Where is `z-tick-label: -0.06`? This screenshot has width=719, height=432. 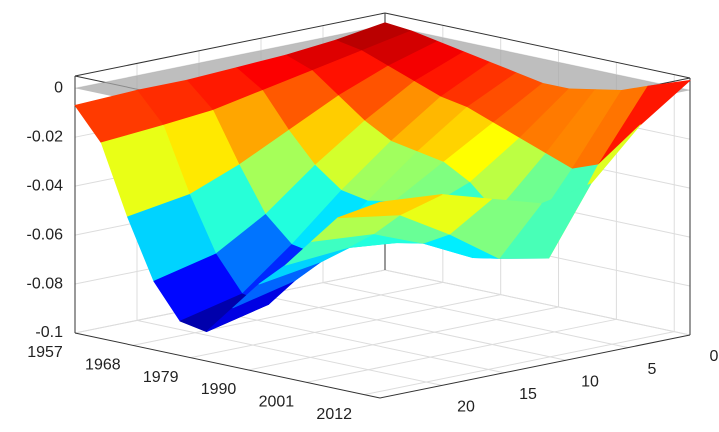 z-tick-label: -0.06 is located at coordinates (45, 234).